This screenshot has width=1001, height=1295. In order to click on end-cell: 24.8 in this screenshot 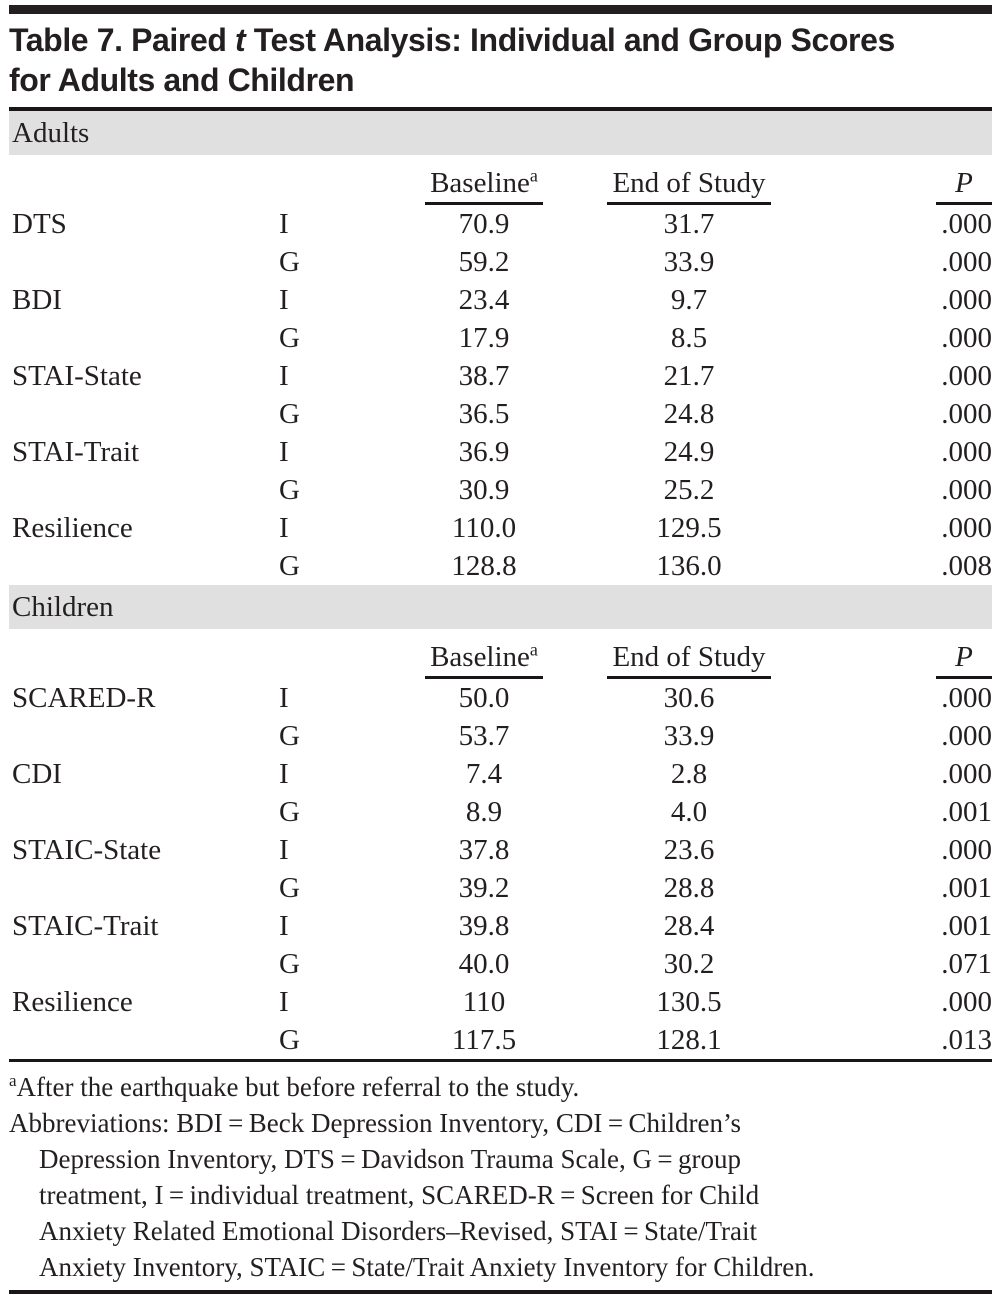, I will do `click(689, 414)`.